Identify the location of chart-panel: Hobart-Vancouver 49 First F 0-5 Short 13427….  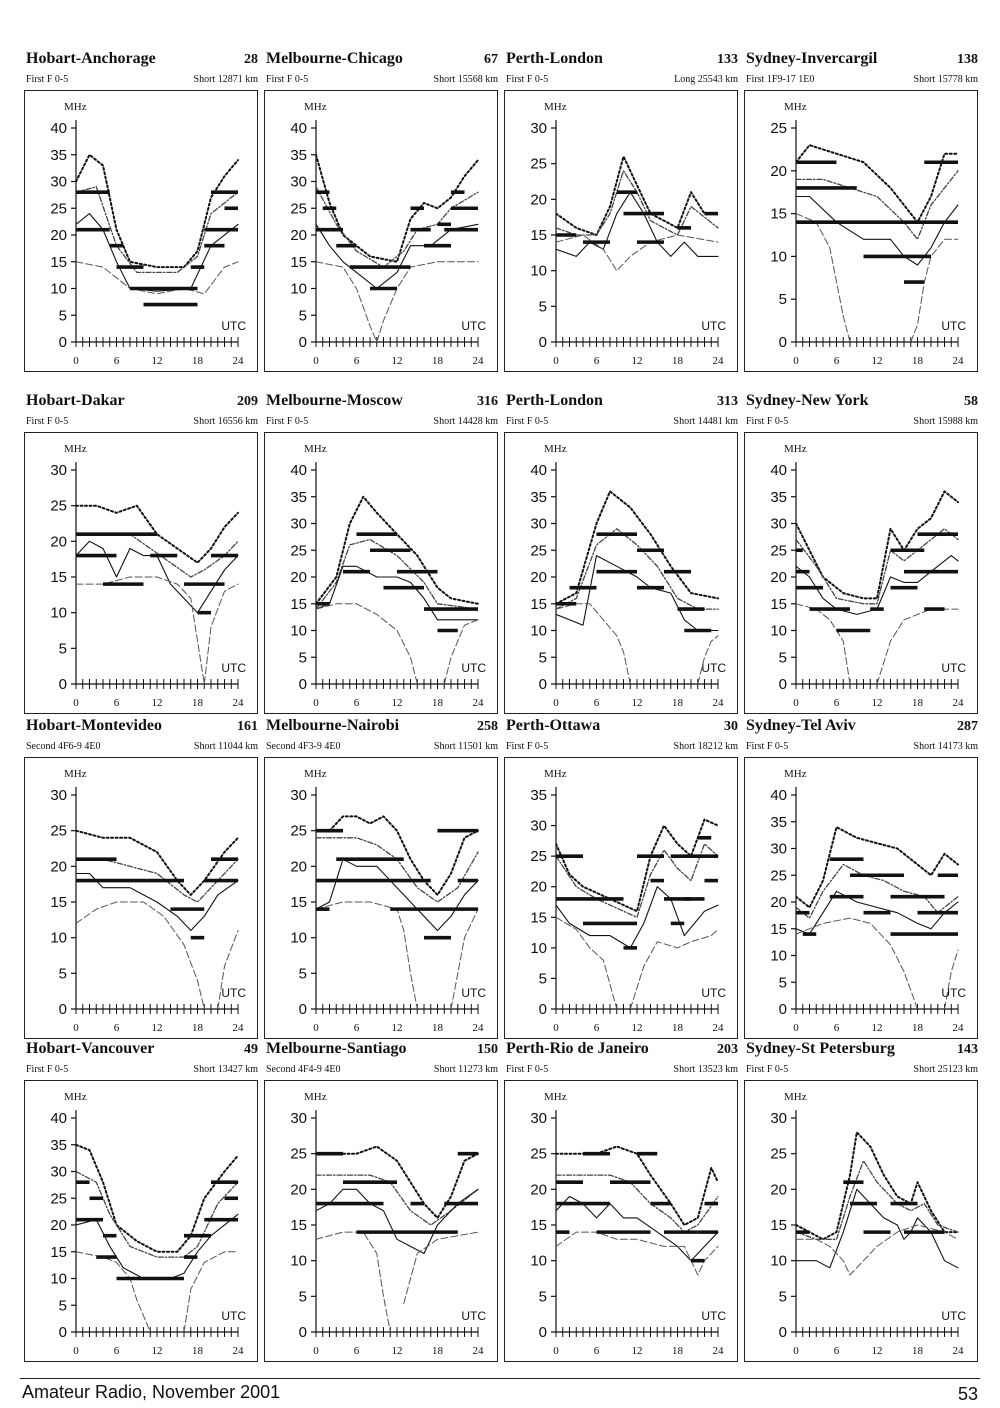
(142, 1207).